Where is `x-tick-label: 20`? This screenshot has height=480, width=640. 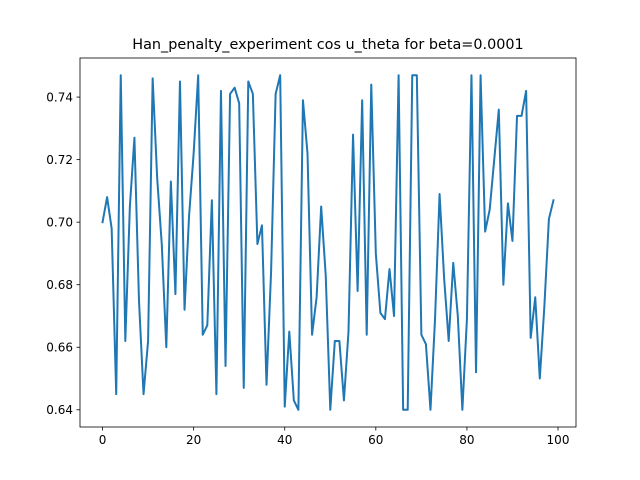
x-tick-label: 20 is located at coordinates (193, 440).